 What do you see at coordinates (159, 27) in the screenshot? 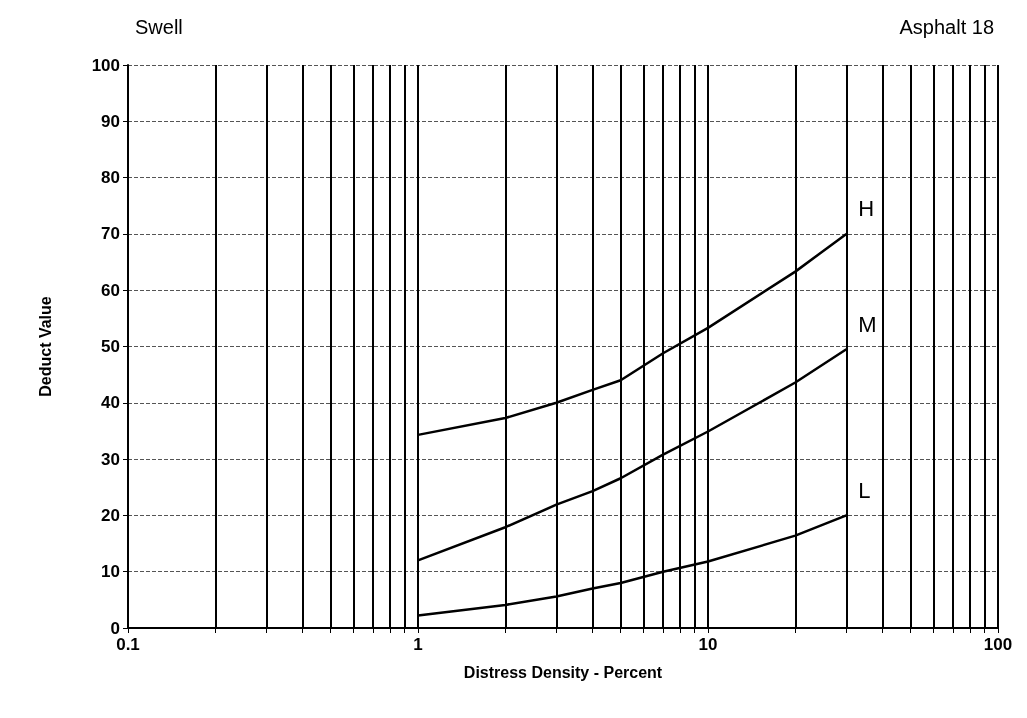
I see `chart-title: Swell` at bounding box center [159, 27].